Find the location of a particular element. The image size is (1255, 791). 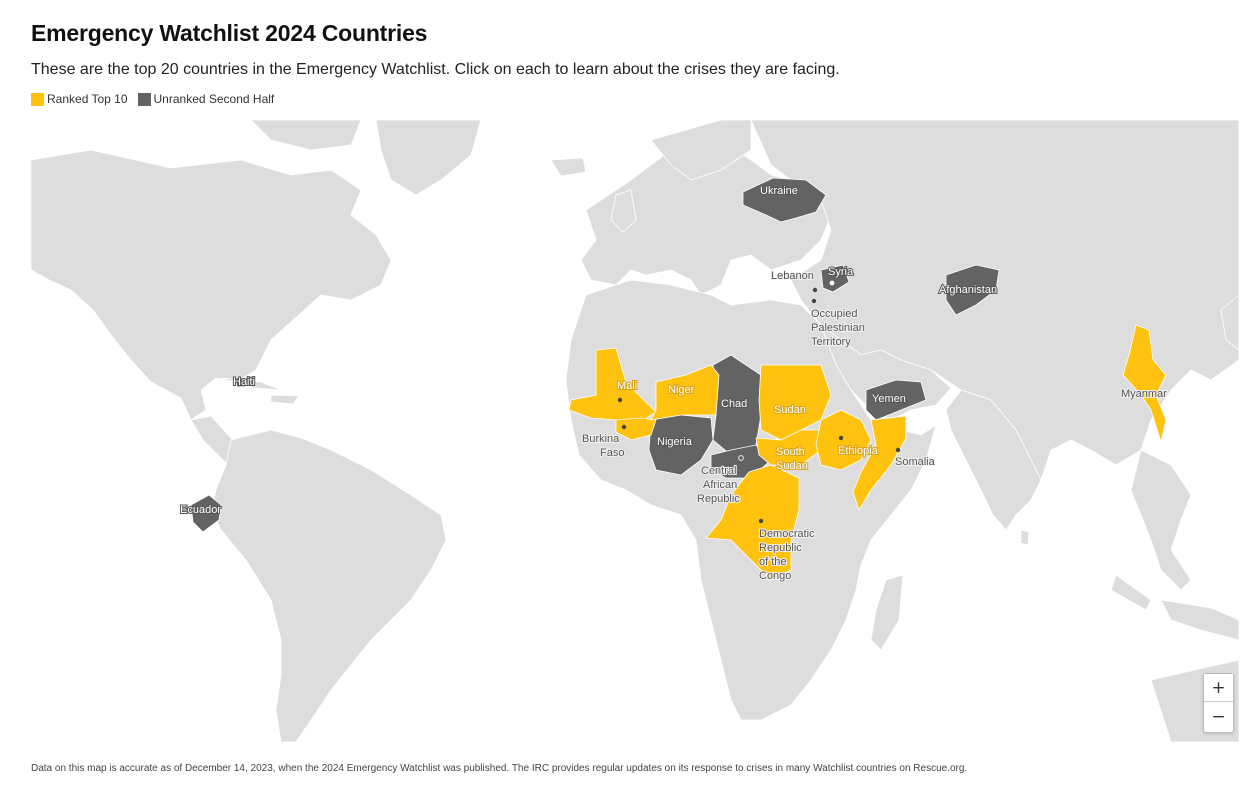

country-yemen is located at coordinates (896, 400).